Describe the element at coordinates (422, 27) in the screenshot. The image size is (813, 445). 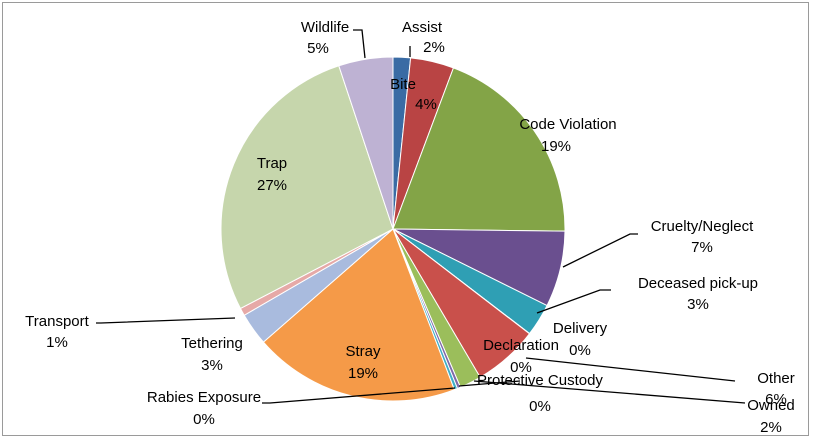
I see `slice-label-assist: Assist` at that location.